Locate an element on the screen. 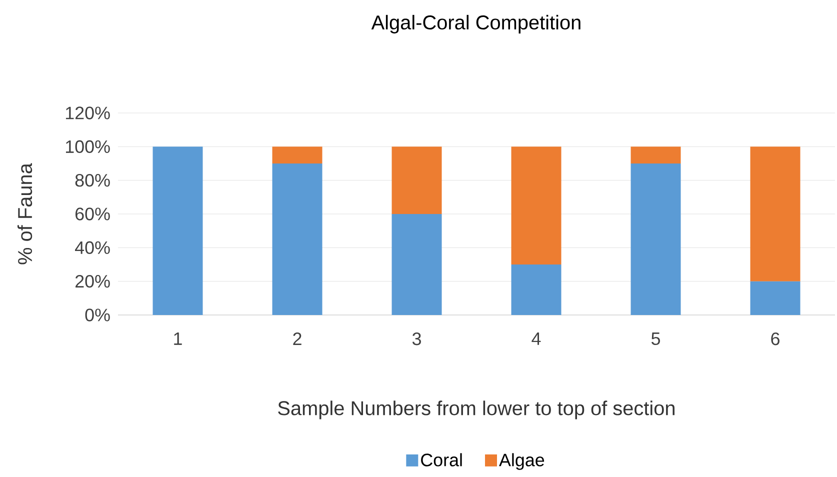 This screenshot has height=477, width=837. y-tick-label: 100% is located at coordinates (88, 146).